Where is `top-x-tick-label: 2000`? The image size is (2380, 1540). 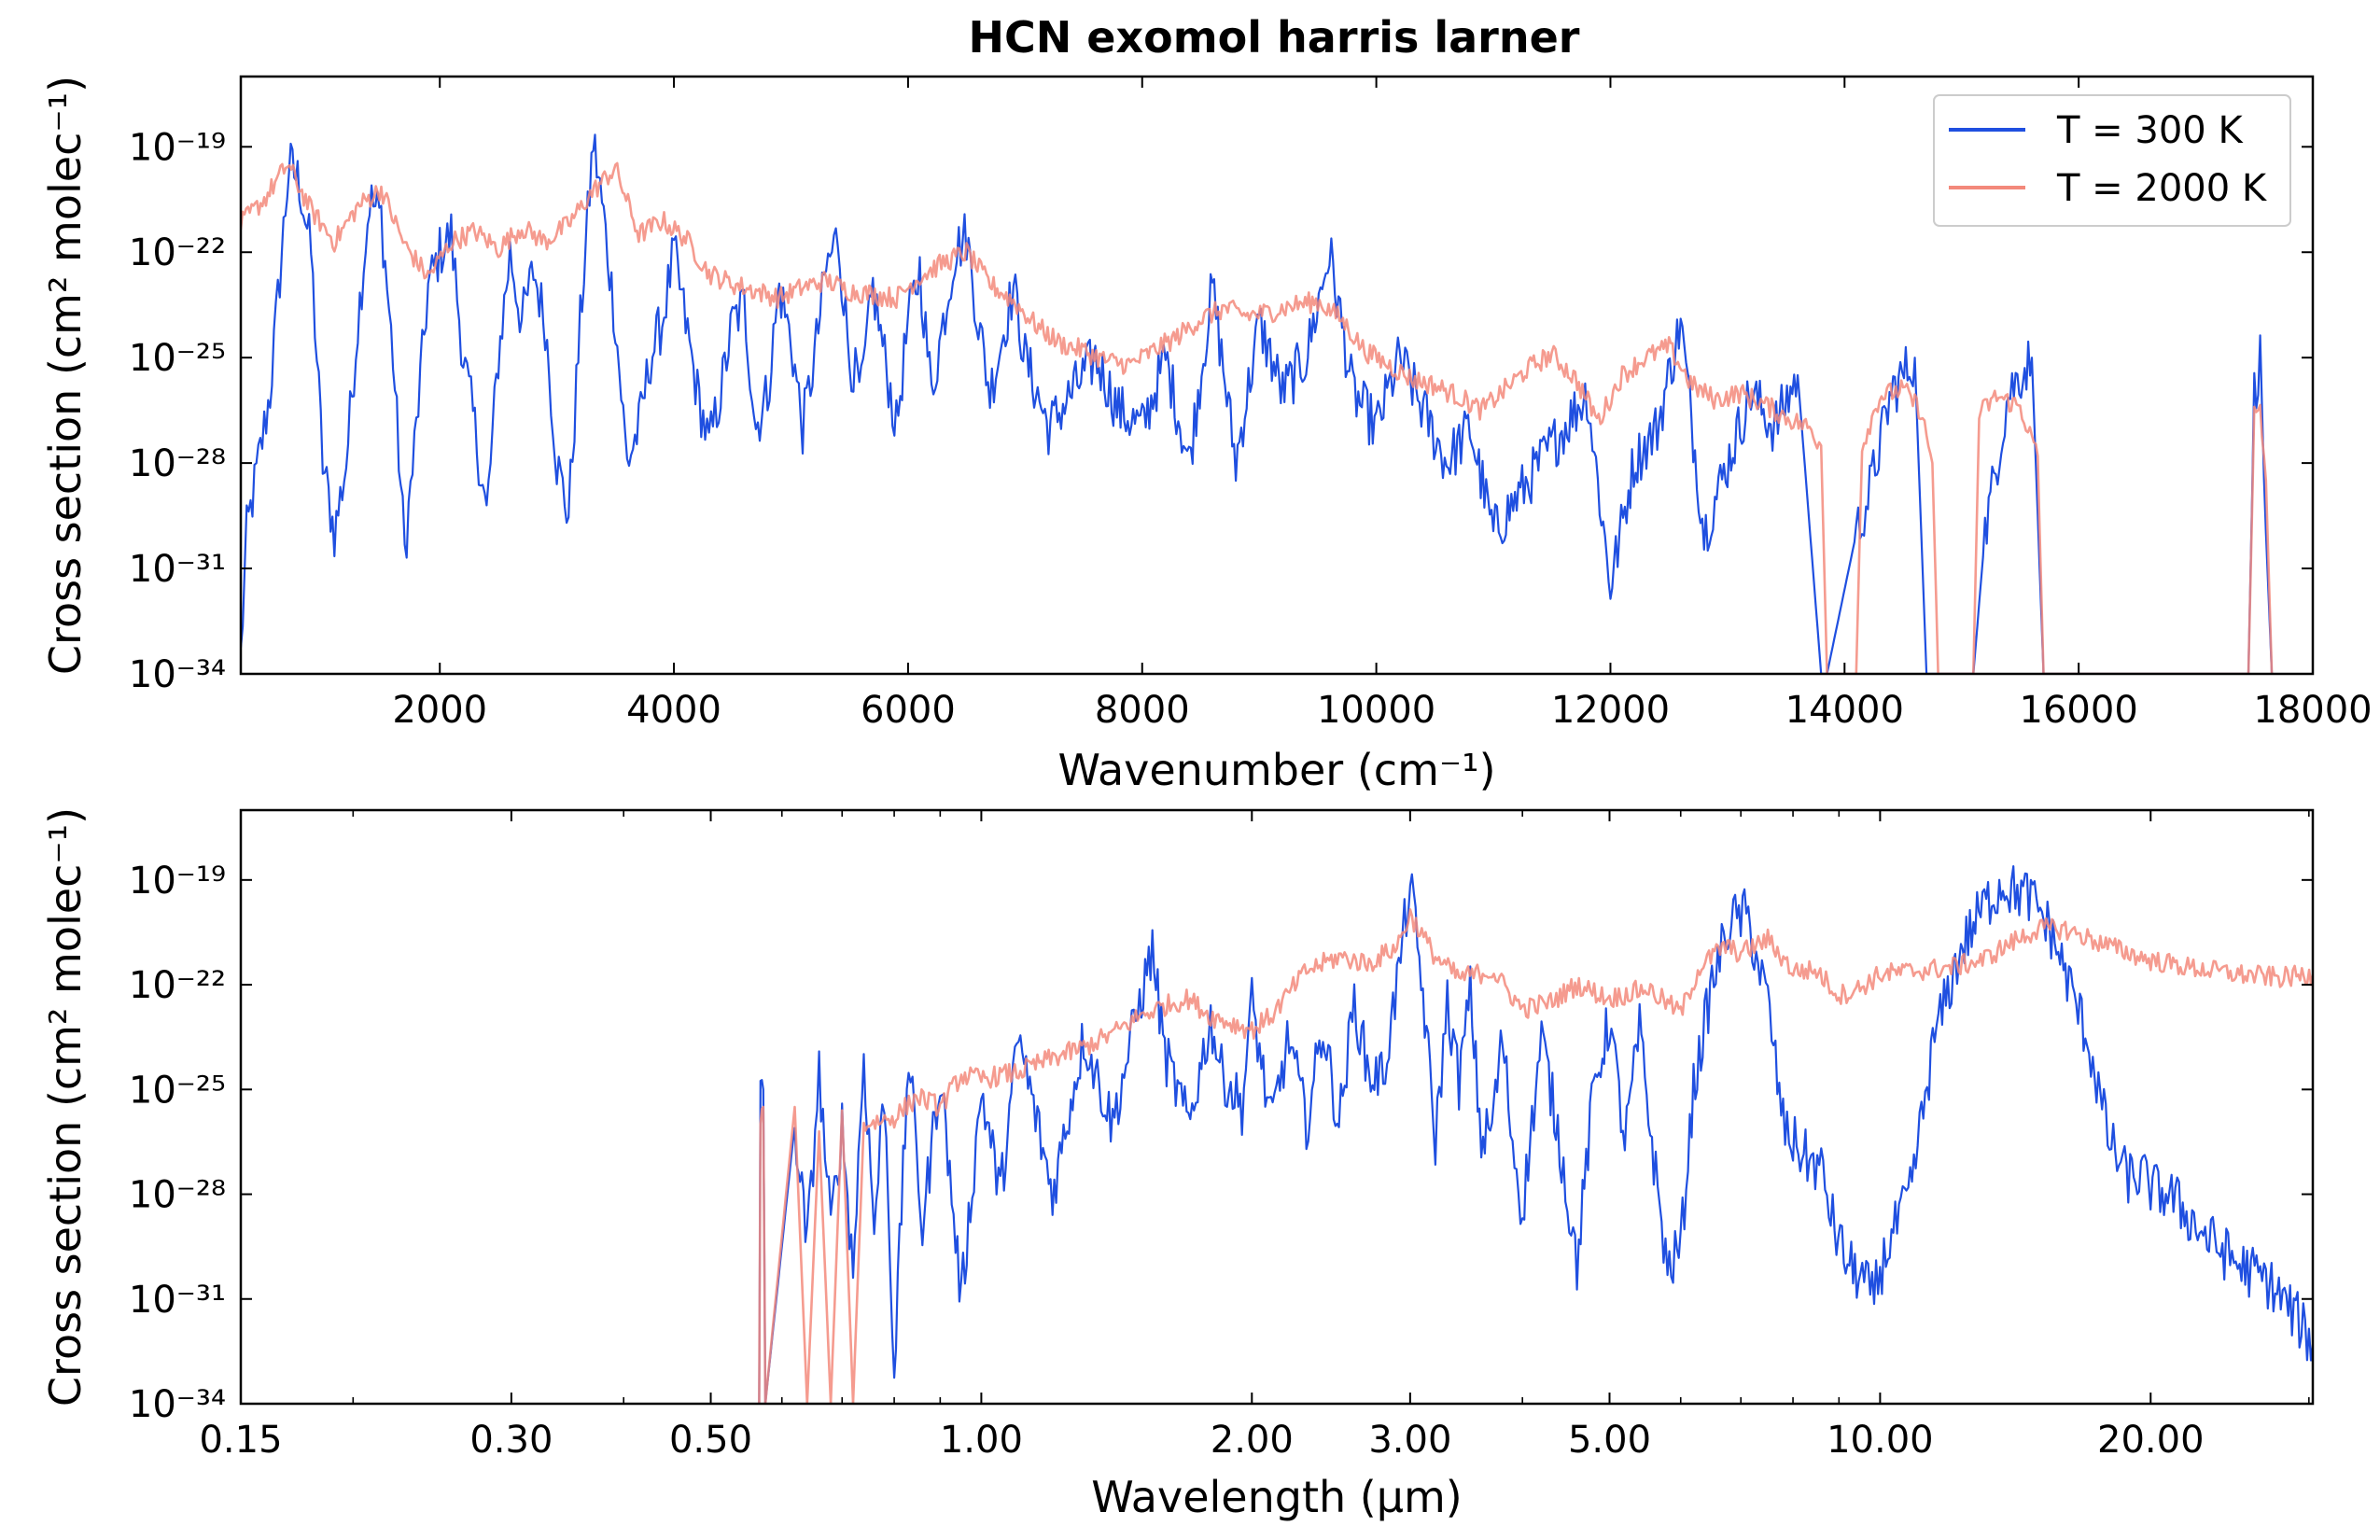
top-x-tick-label: 2000 is located at coordinates (439, 710).